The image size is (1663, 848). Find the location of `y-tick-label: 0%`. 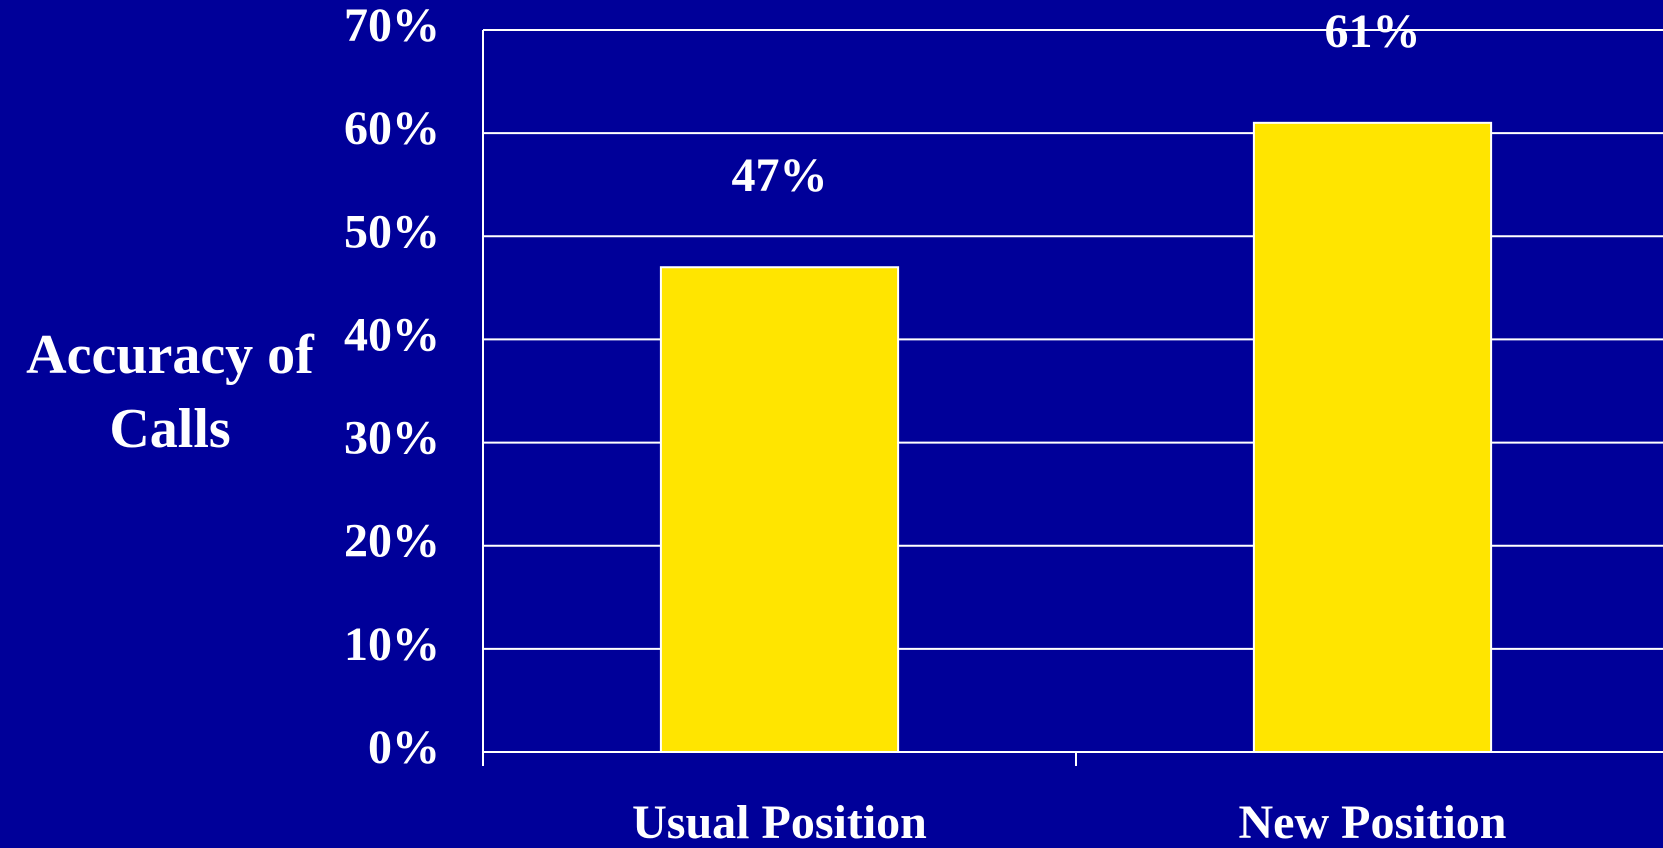

y-tick-label: 0% is located at coordinates (404, 747).